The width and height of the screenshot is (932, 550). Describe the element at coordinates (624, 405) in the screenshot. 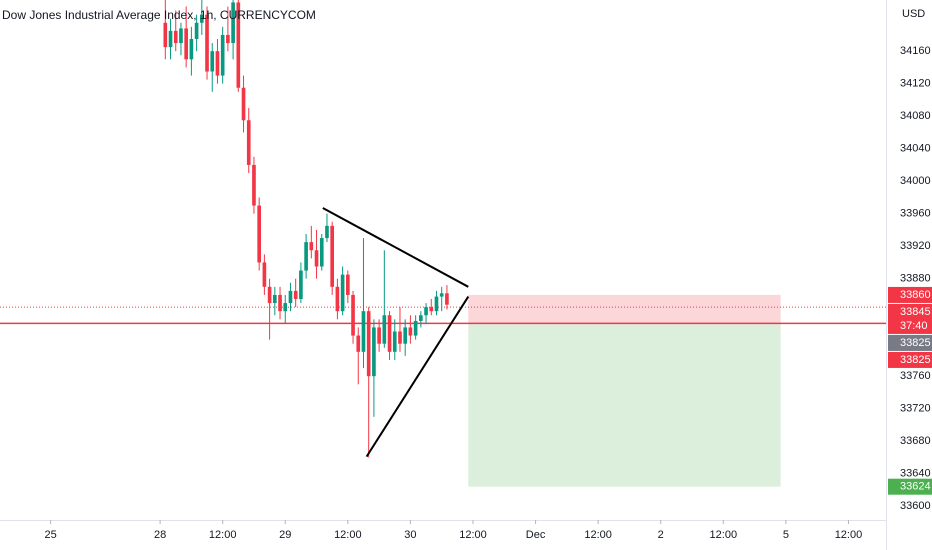

I see `target-zone` at that location.